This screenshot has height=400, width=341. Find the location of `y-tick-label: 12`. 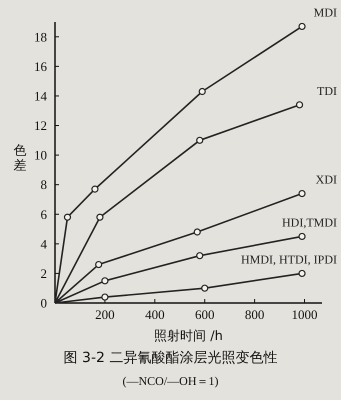

y-tick-label: 12 is located at coordinates (40, 126).